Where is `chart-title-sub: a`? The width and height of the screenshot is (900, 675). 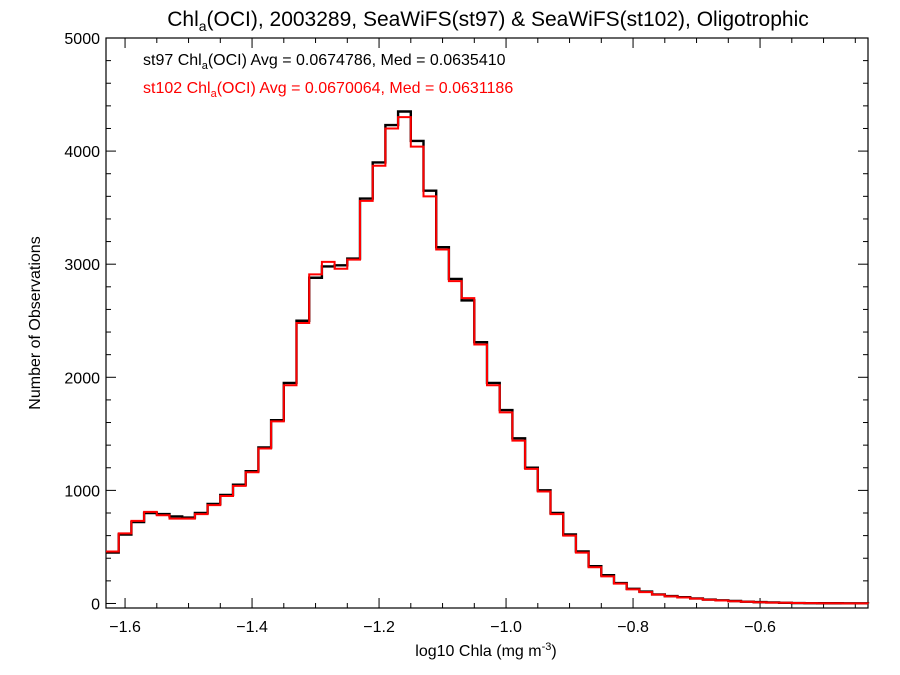 chart-title-sub: a is located at coordinates (203, 26).